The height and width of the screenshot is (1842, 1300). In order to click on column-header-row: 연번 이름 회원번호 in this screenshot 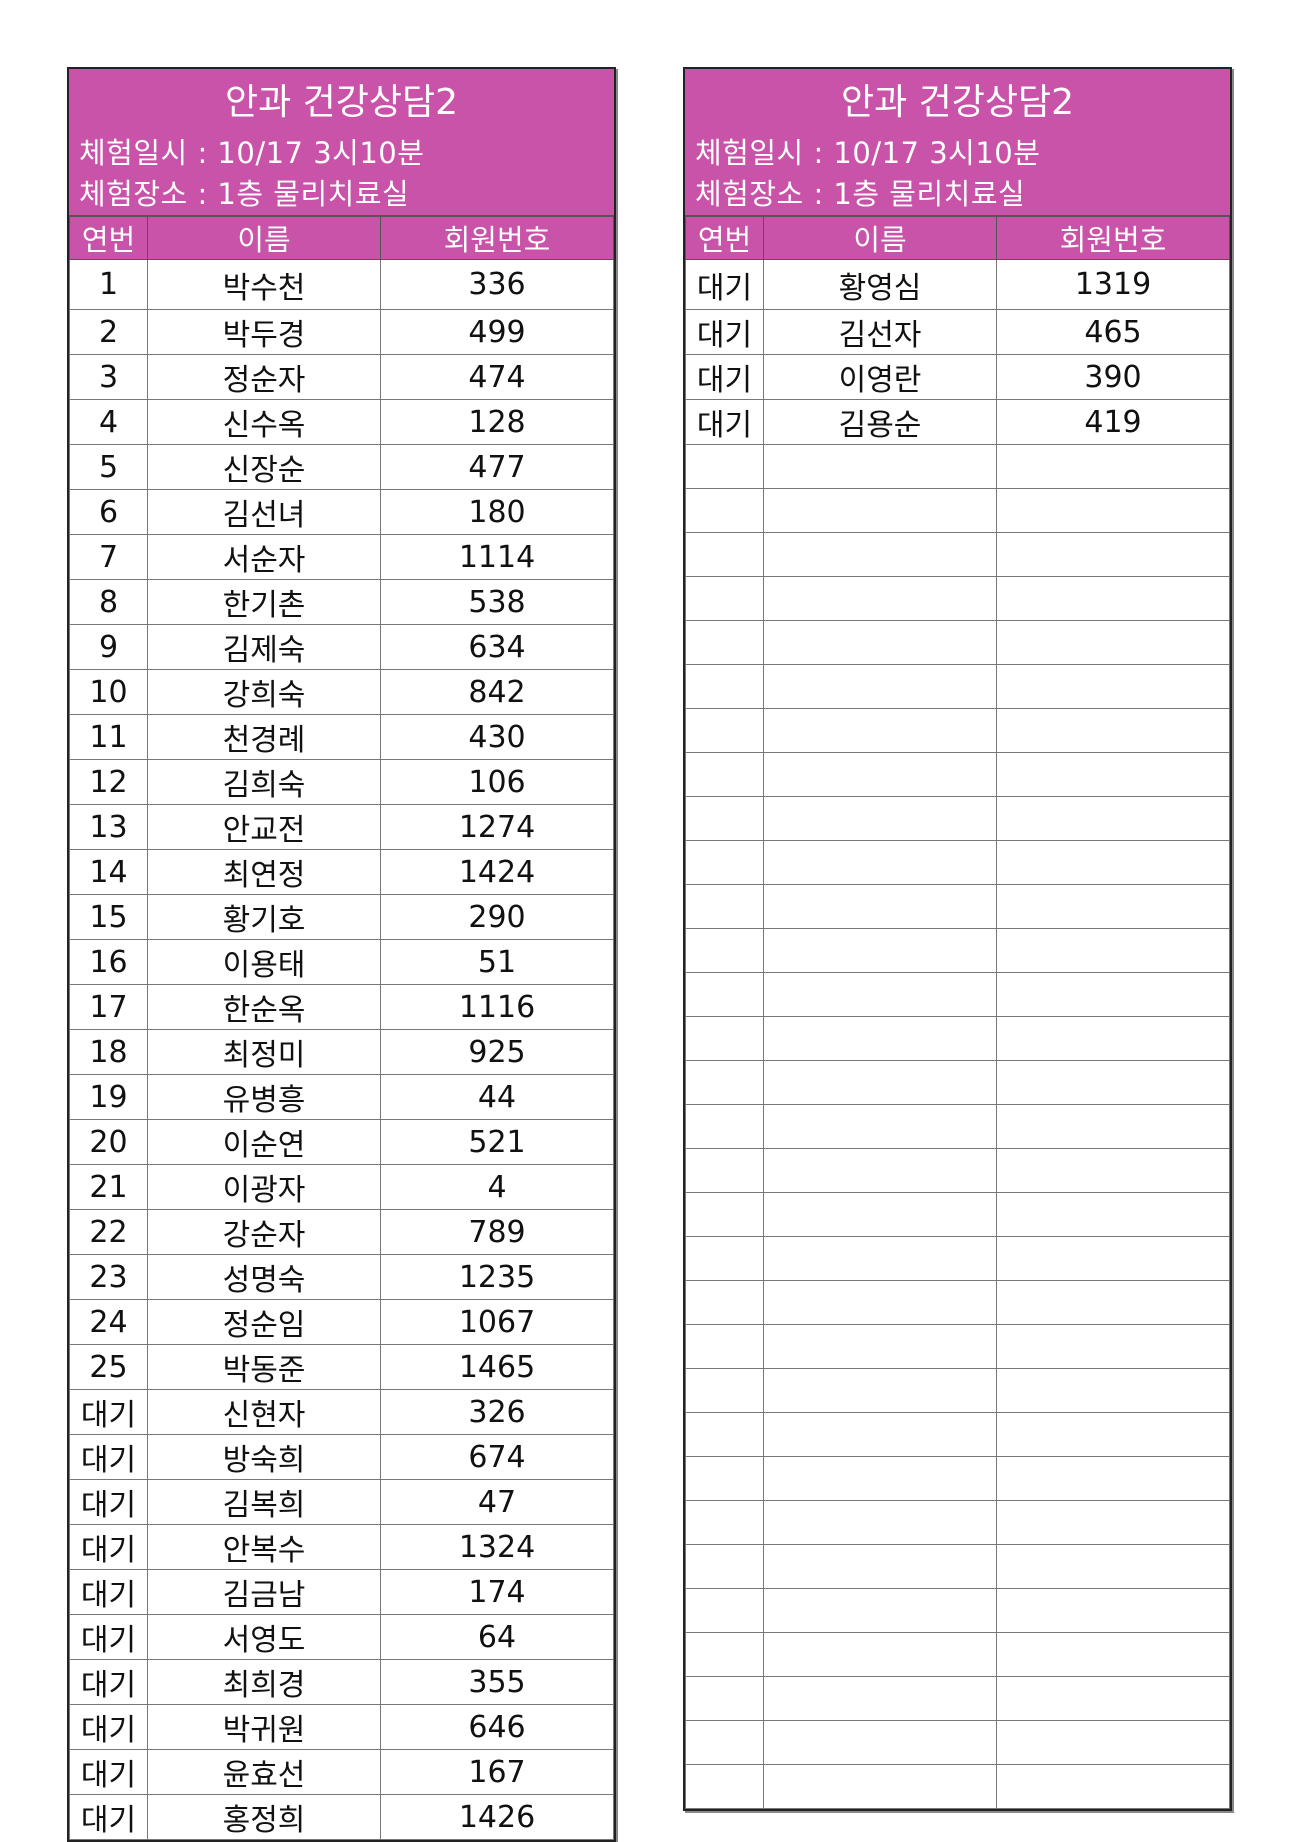, I will do `click(957, 237)`.